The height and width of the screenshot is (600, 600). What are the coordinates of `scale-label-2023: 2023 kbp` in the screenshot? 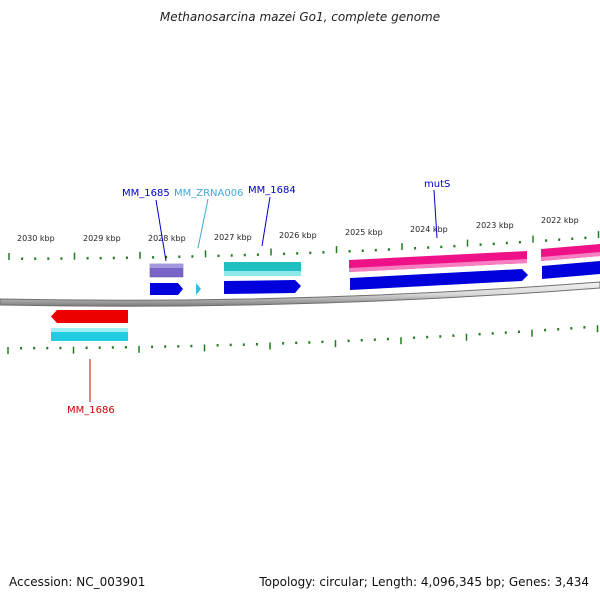 It's located at (495, 225).